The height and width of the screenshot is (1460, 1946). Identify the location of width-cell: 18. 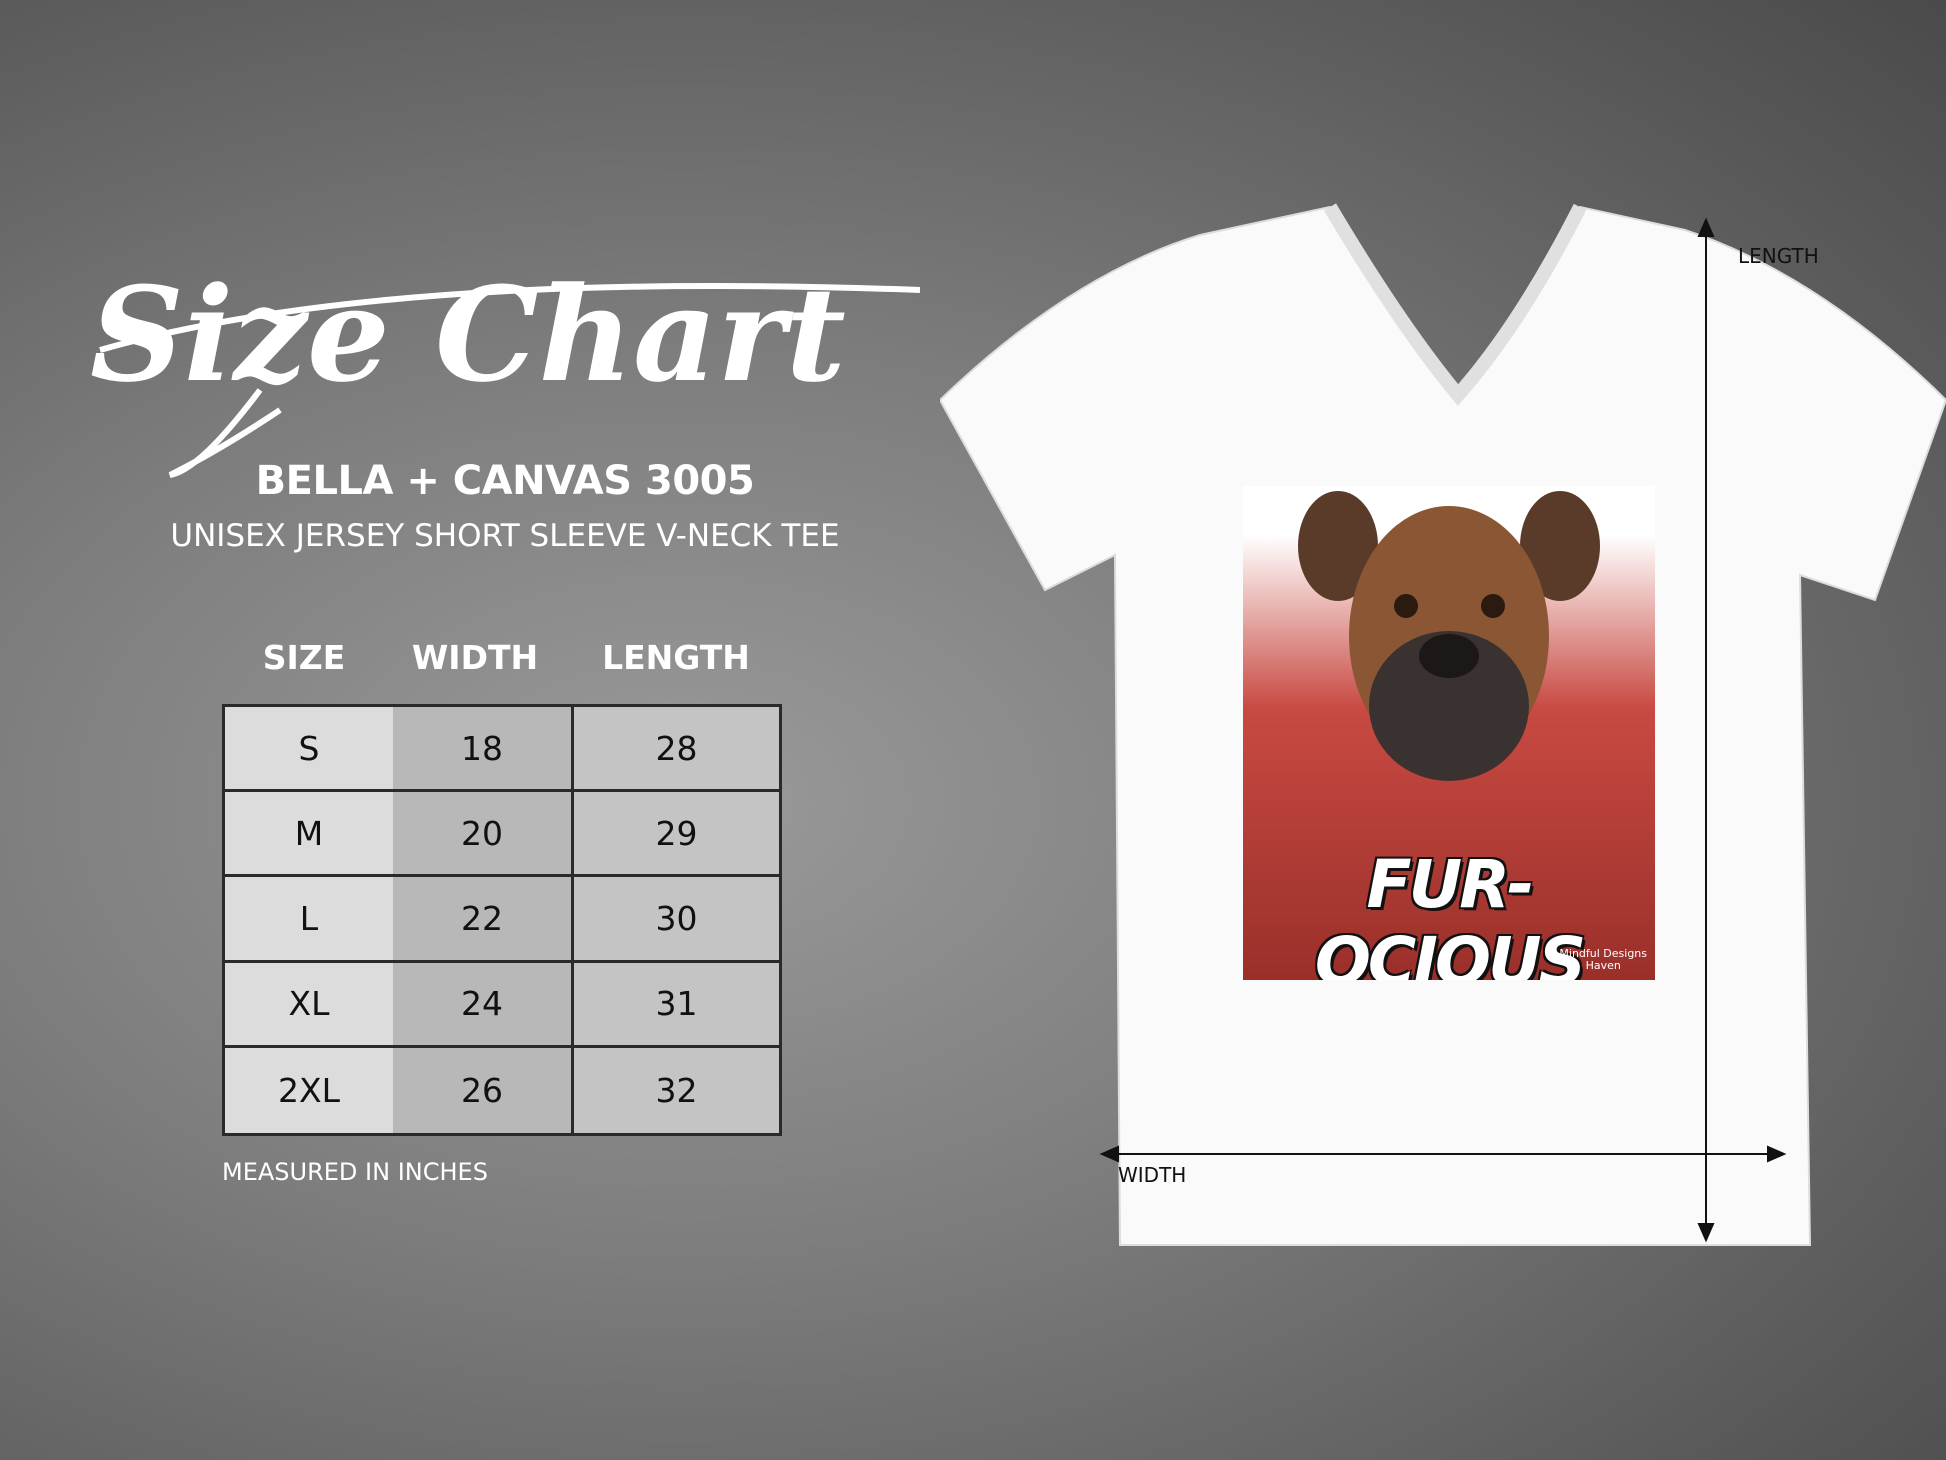
(483, 750).